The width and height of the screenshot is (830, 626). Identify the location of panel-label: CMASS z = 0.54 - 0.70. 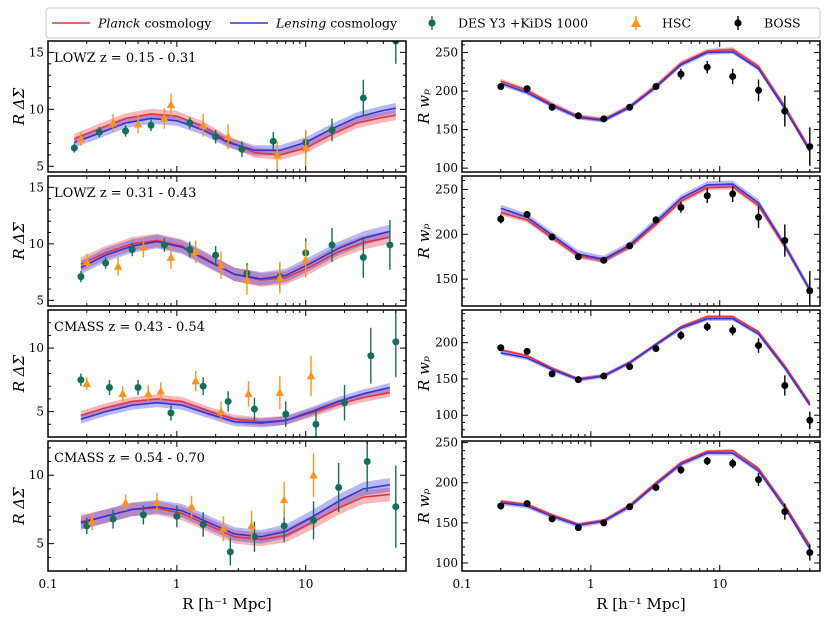
(129, 458).